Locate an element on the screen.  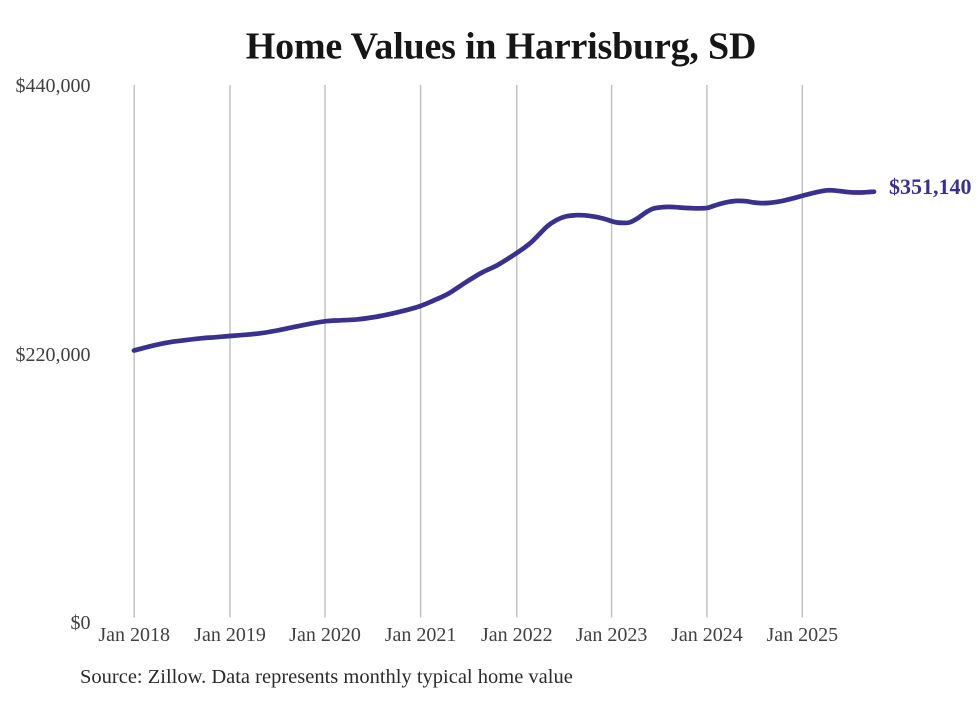
svg-text: Jan 2022 is located at coordinates (517, 635).